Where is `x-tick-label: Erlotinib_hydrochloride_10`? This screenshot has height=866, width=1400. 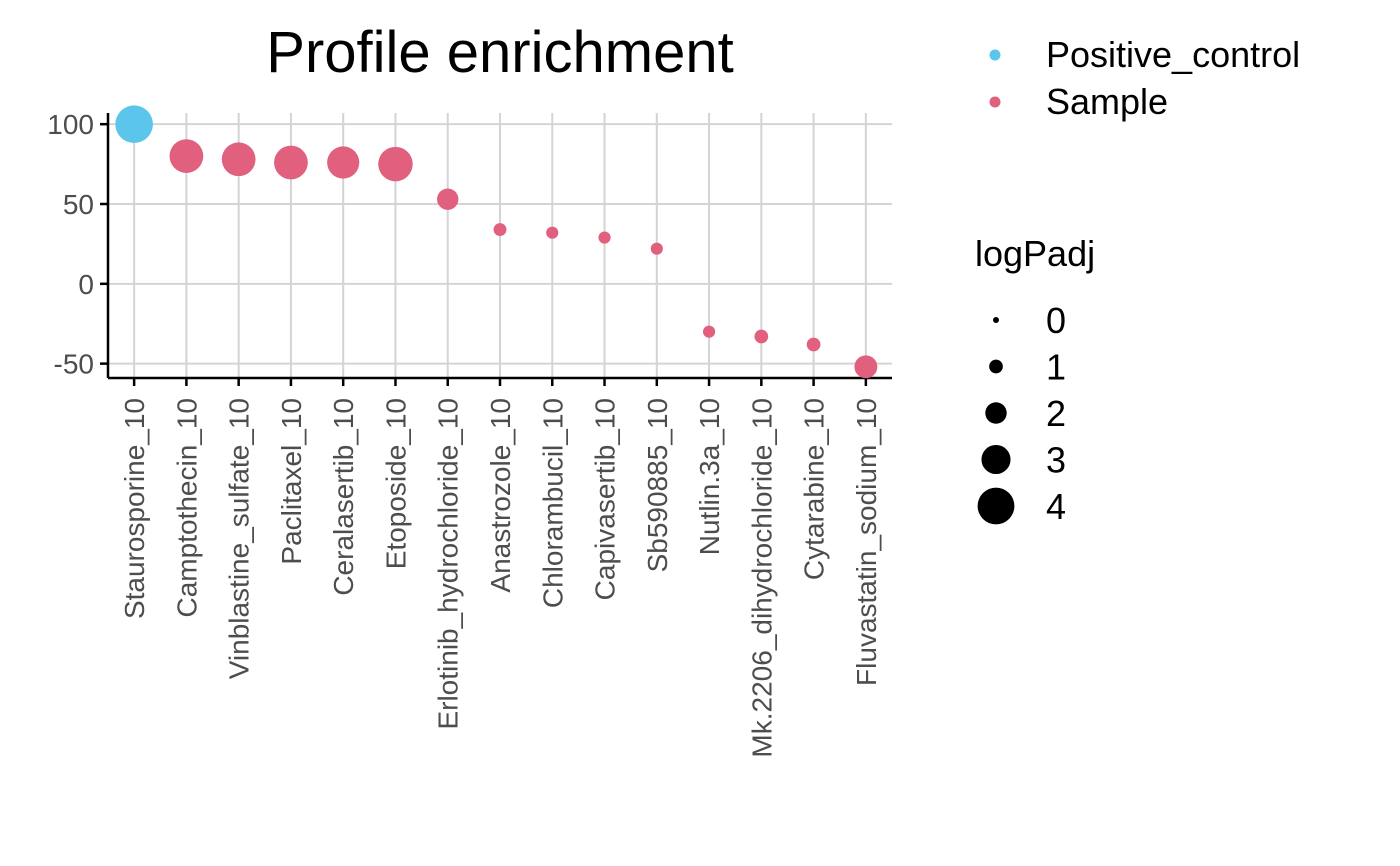 x-tick-label: Erlotinib_hydrochloride_10 is located at coordinates (448, 564).